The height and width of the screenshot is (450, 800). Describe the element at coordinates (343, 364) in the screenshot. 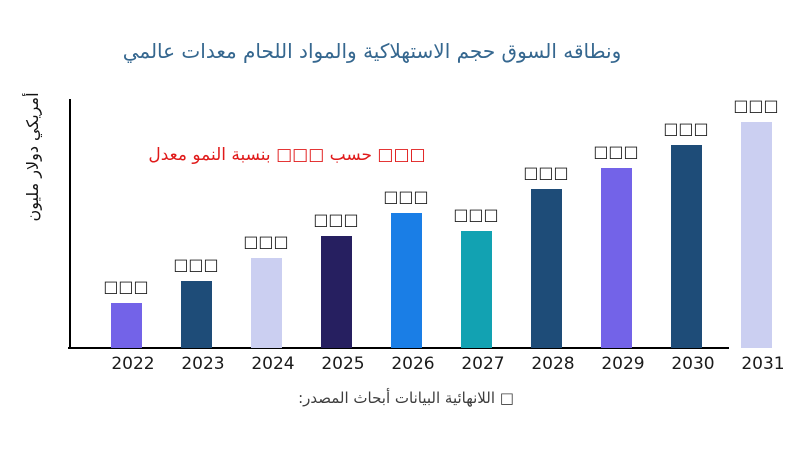

I see `x-tick-2025: 2025` at that location.